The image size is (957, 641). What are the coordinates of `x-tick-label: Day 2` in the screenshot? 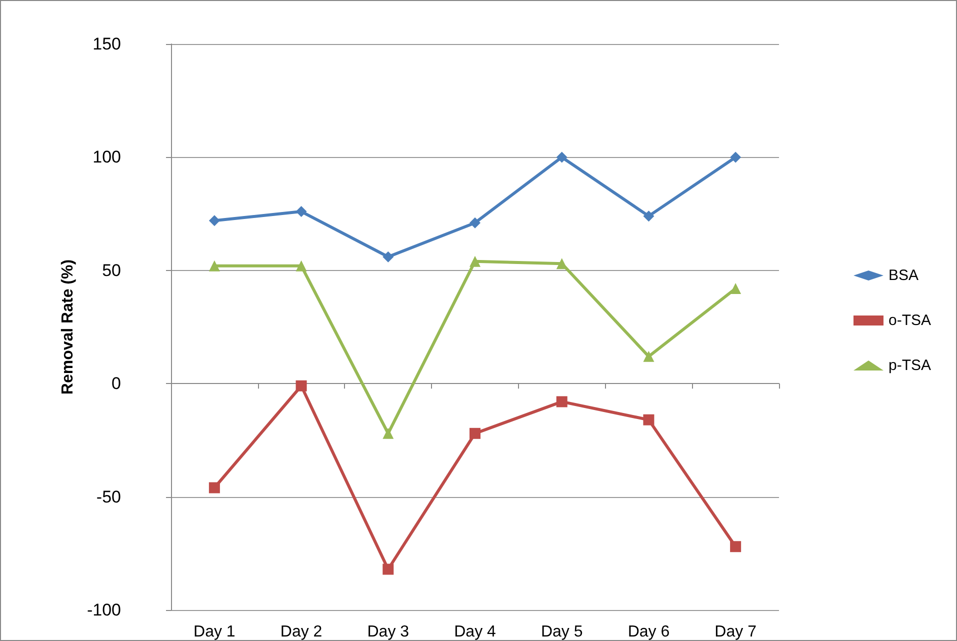 It's located at (301, 632).